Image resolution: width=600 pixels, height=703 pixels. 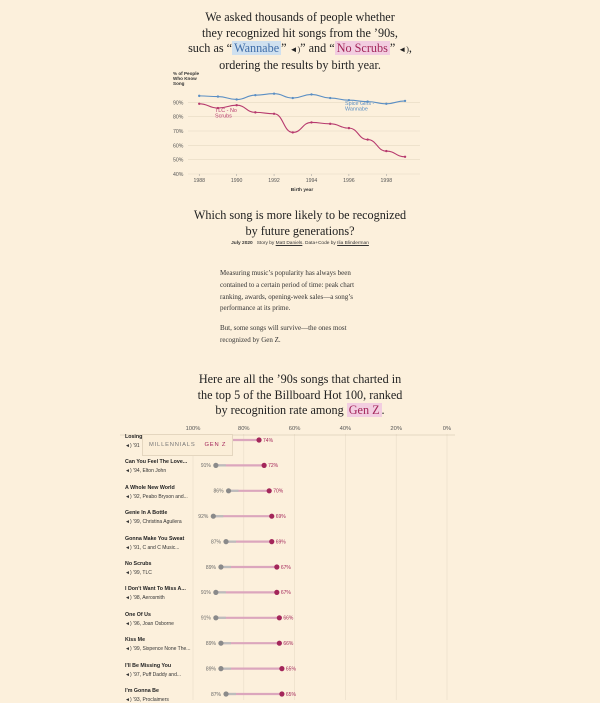 I want to click on y-tick-label: 40%, so click(x=178, y=175).